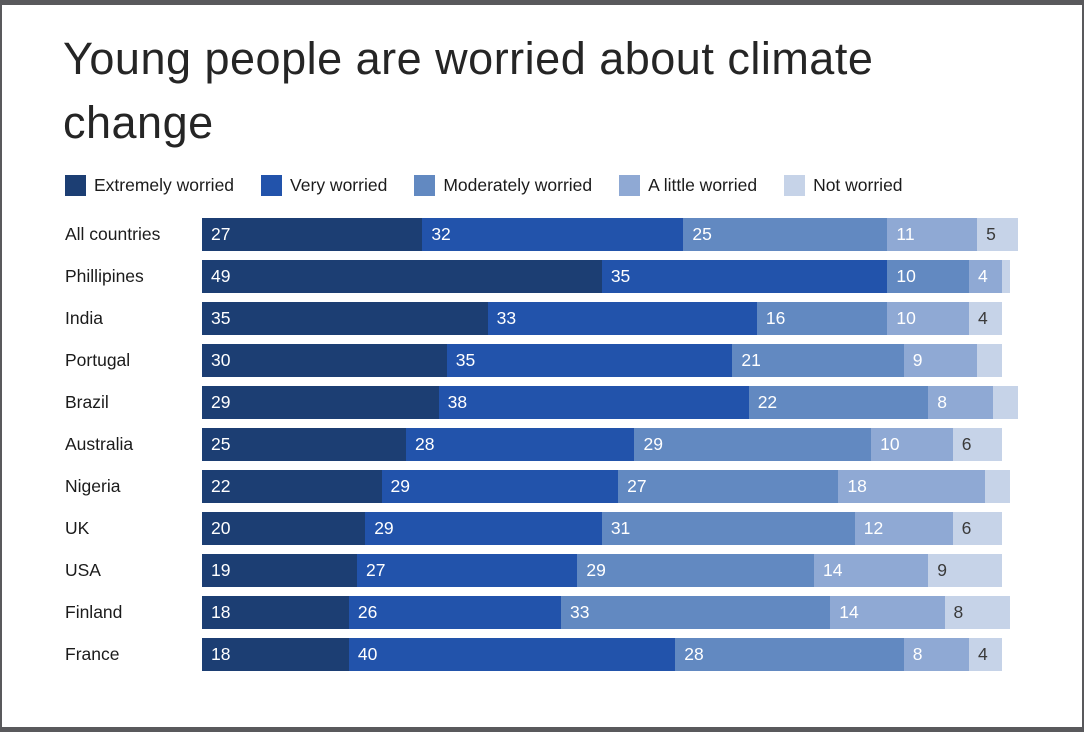 This screenshot has width=1084, height=732. What do you see at coordinates (221, 527) in the screenshot?
I see `segment-value: 20` at bounding box center [221, 527].